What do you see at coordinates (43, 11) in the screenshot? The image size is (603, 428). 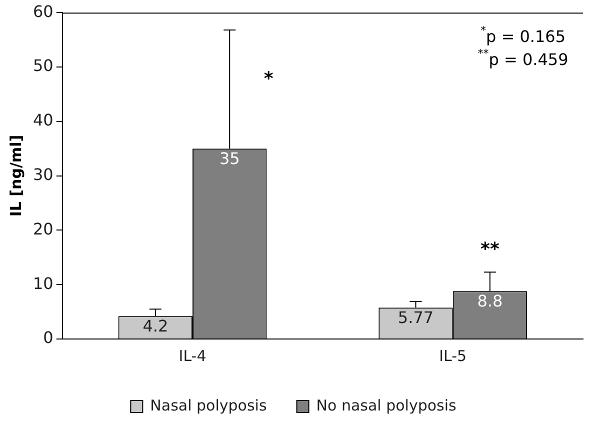 I see `y-tick-label: 60` at bounding box center [43, 11].